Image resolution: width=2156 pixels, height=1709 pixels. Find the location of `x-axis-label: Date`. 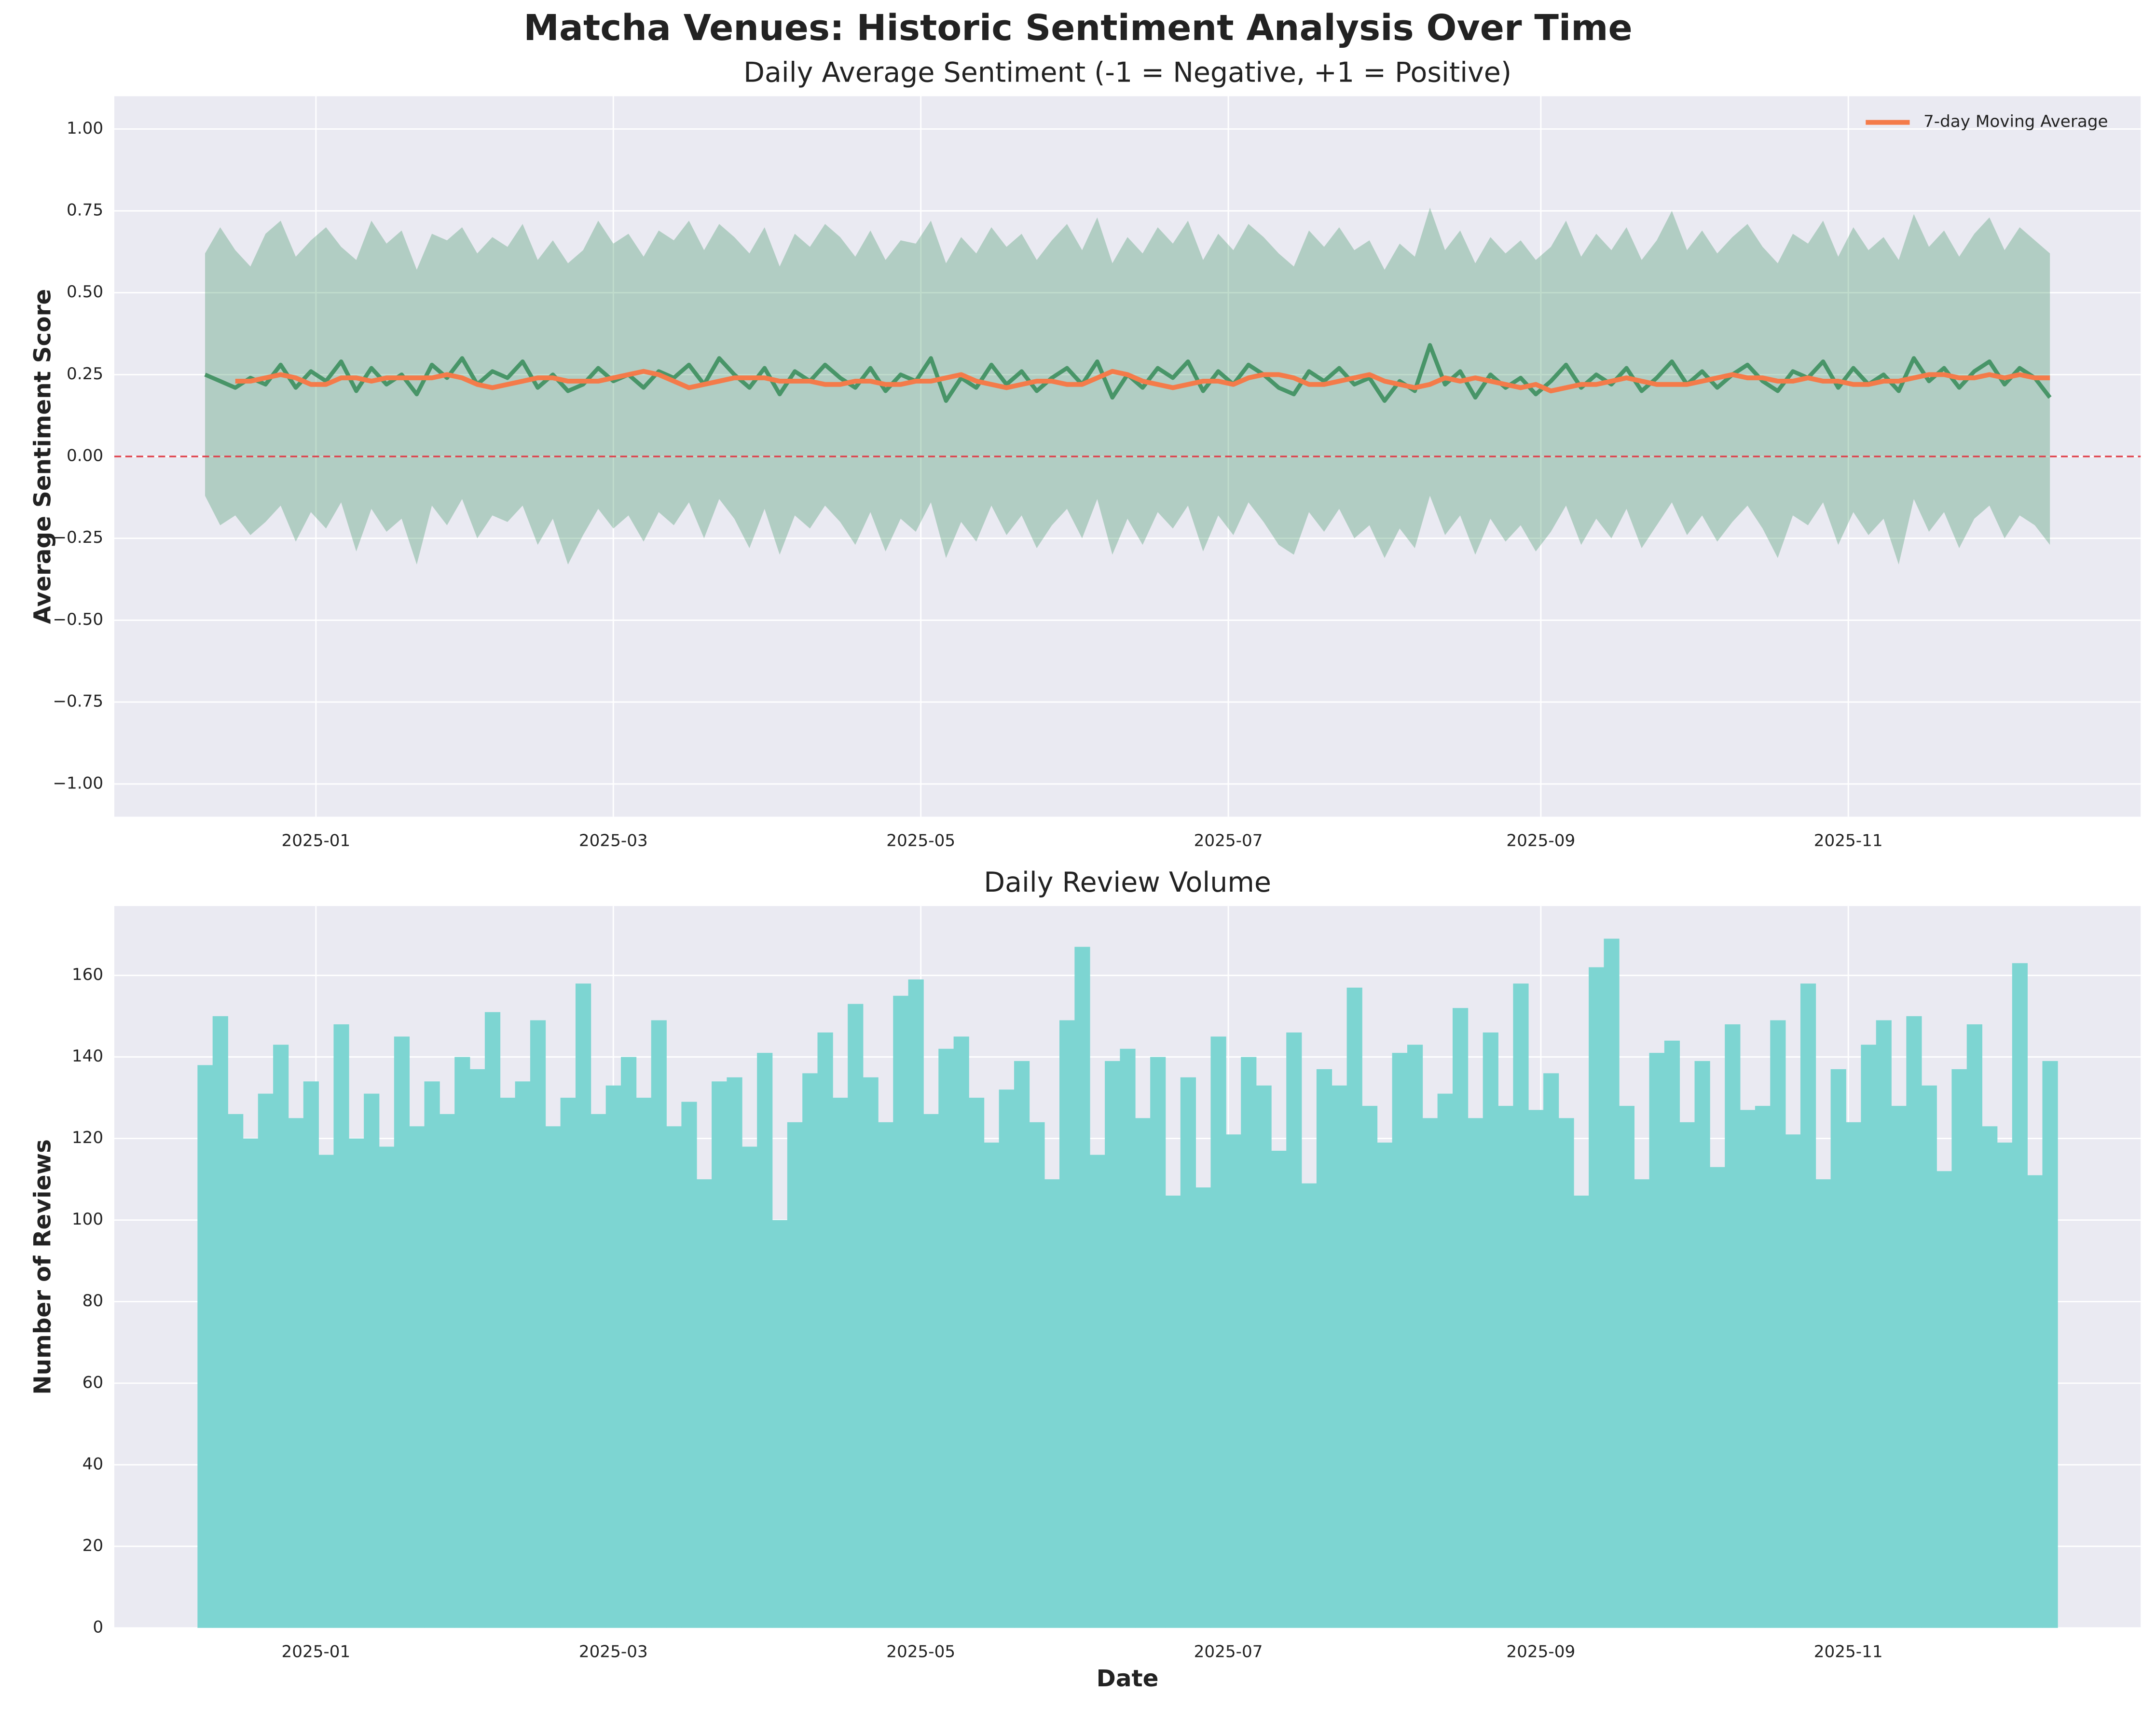

x-axis-label: Date is located at coordinates (1128, 1679).